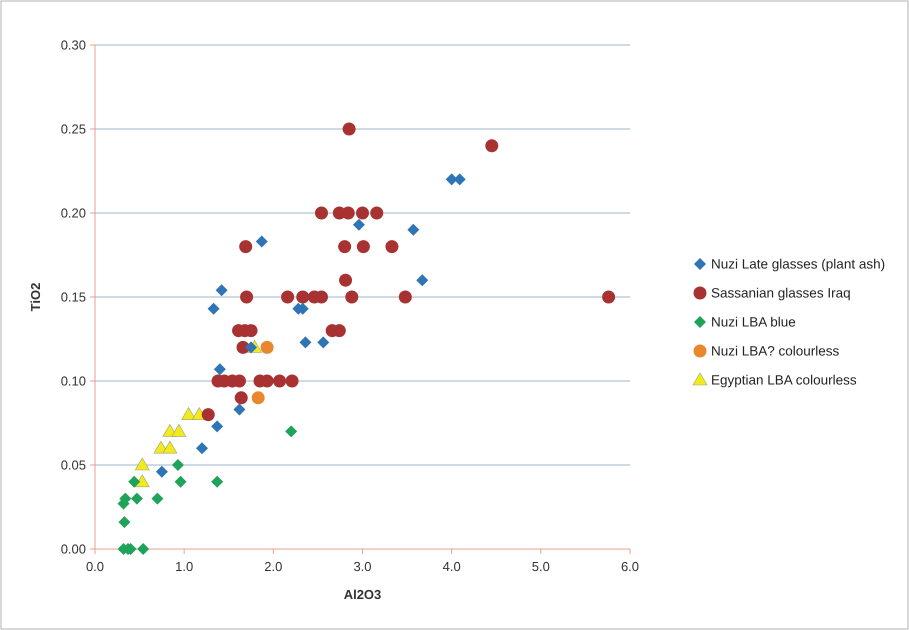 Image resolution: width=909 pixels, height=630 pixels. Describe the element at coordinates (35, 297) in the screenshot. I see `y-axis-title: TiO2` at that location.